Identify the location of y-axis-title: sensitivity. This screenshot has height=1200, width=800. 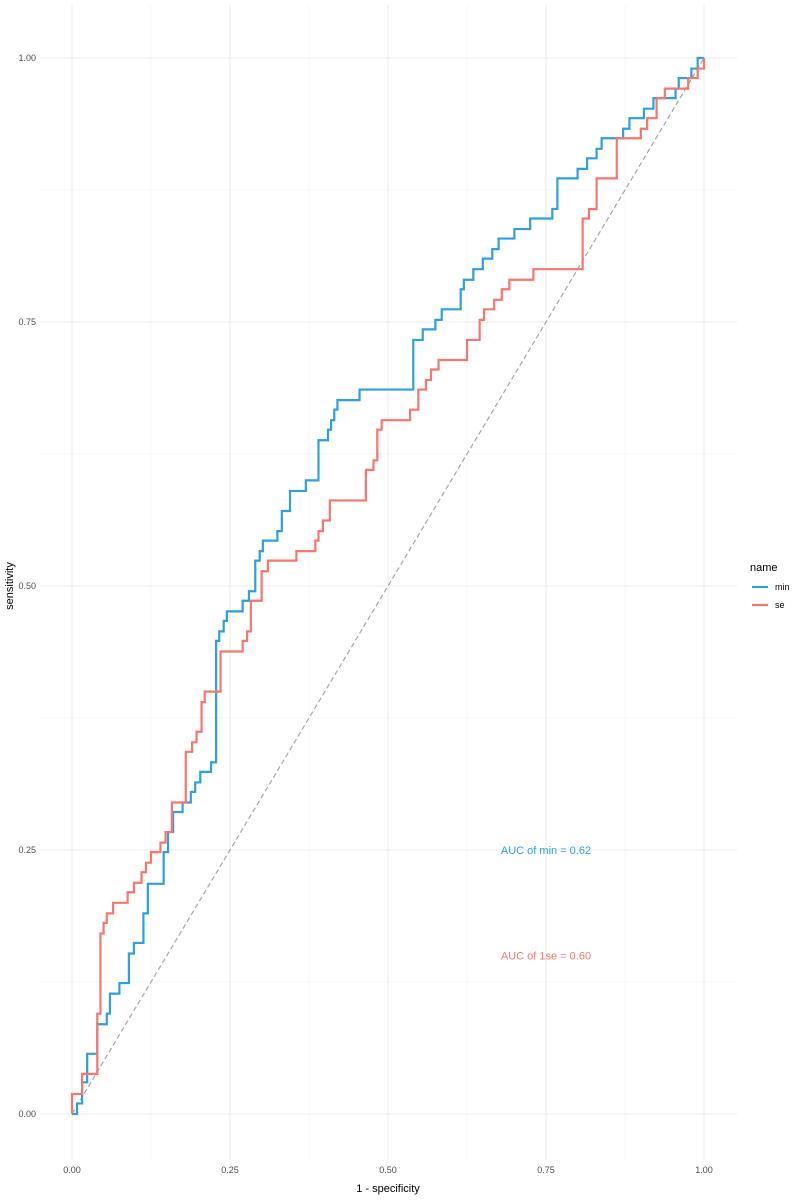
(10, 586).